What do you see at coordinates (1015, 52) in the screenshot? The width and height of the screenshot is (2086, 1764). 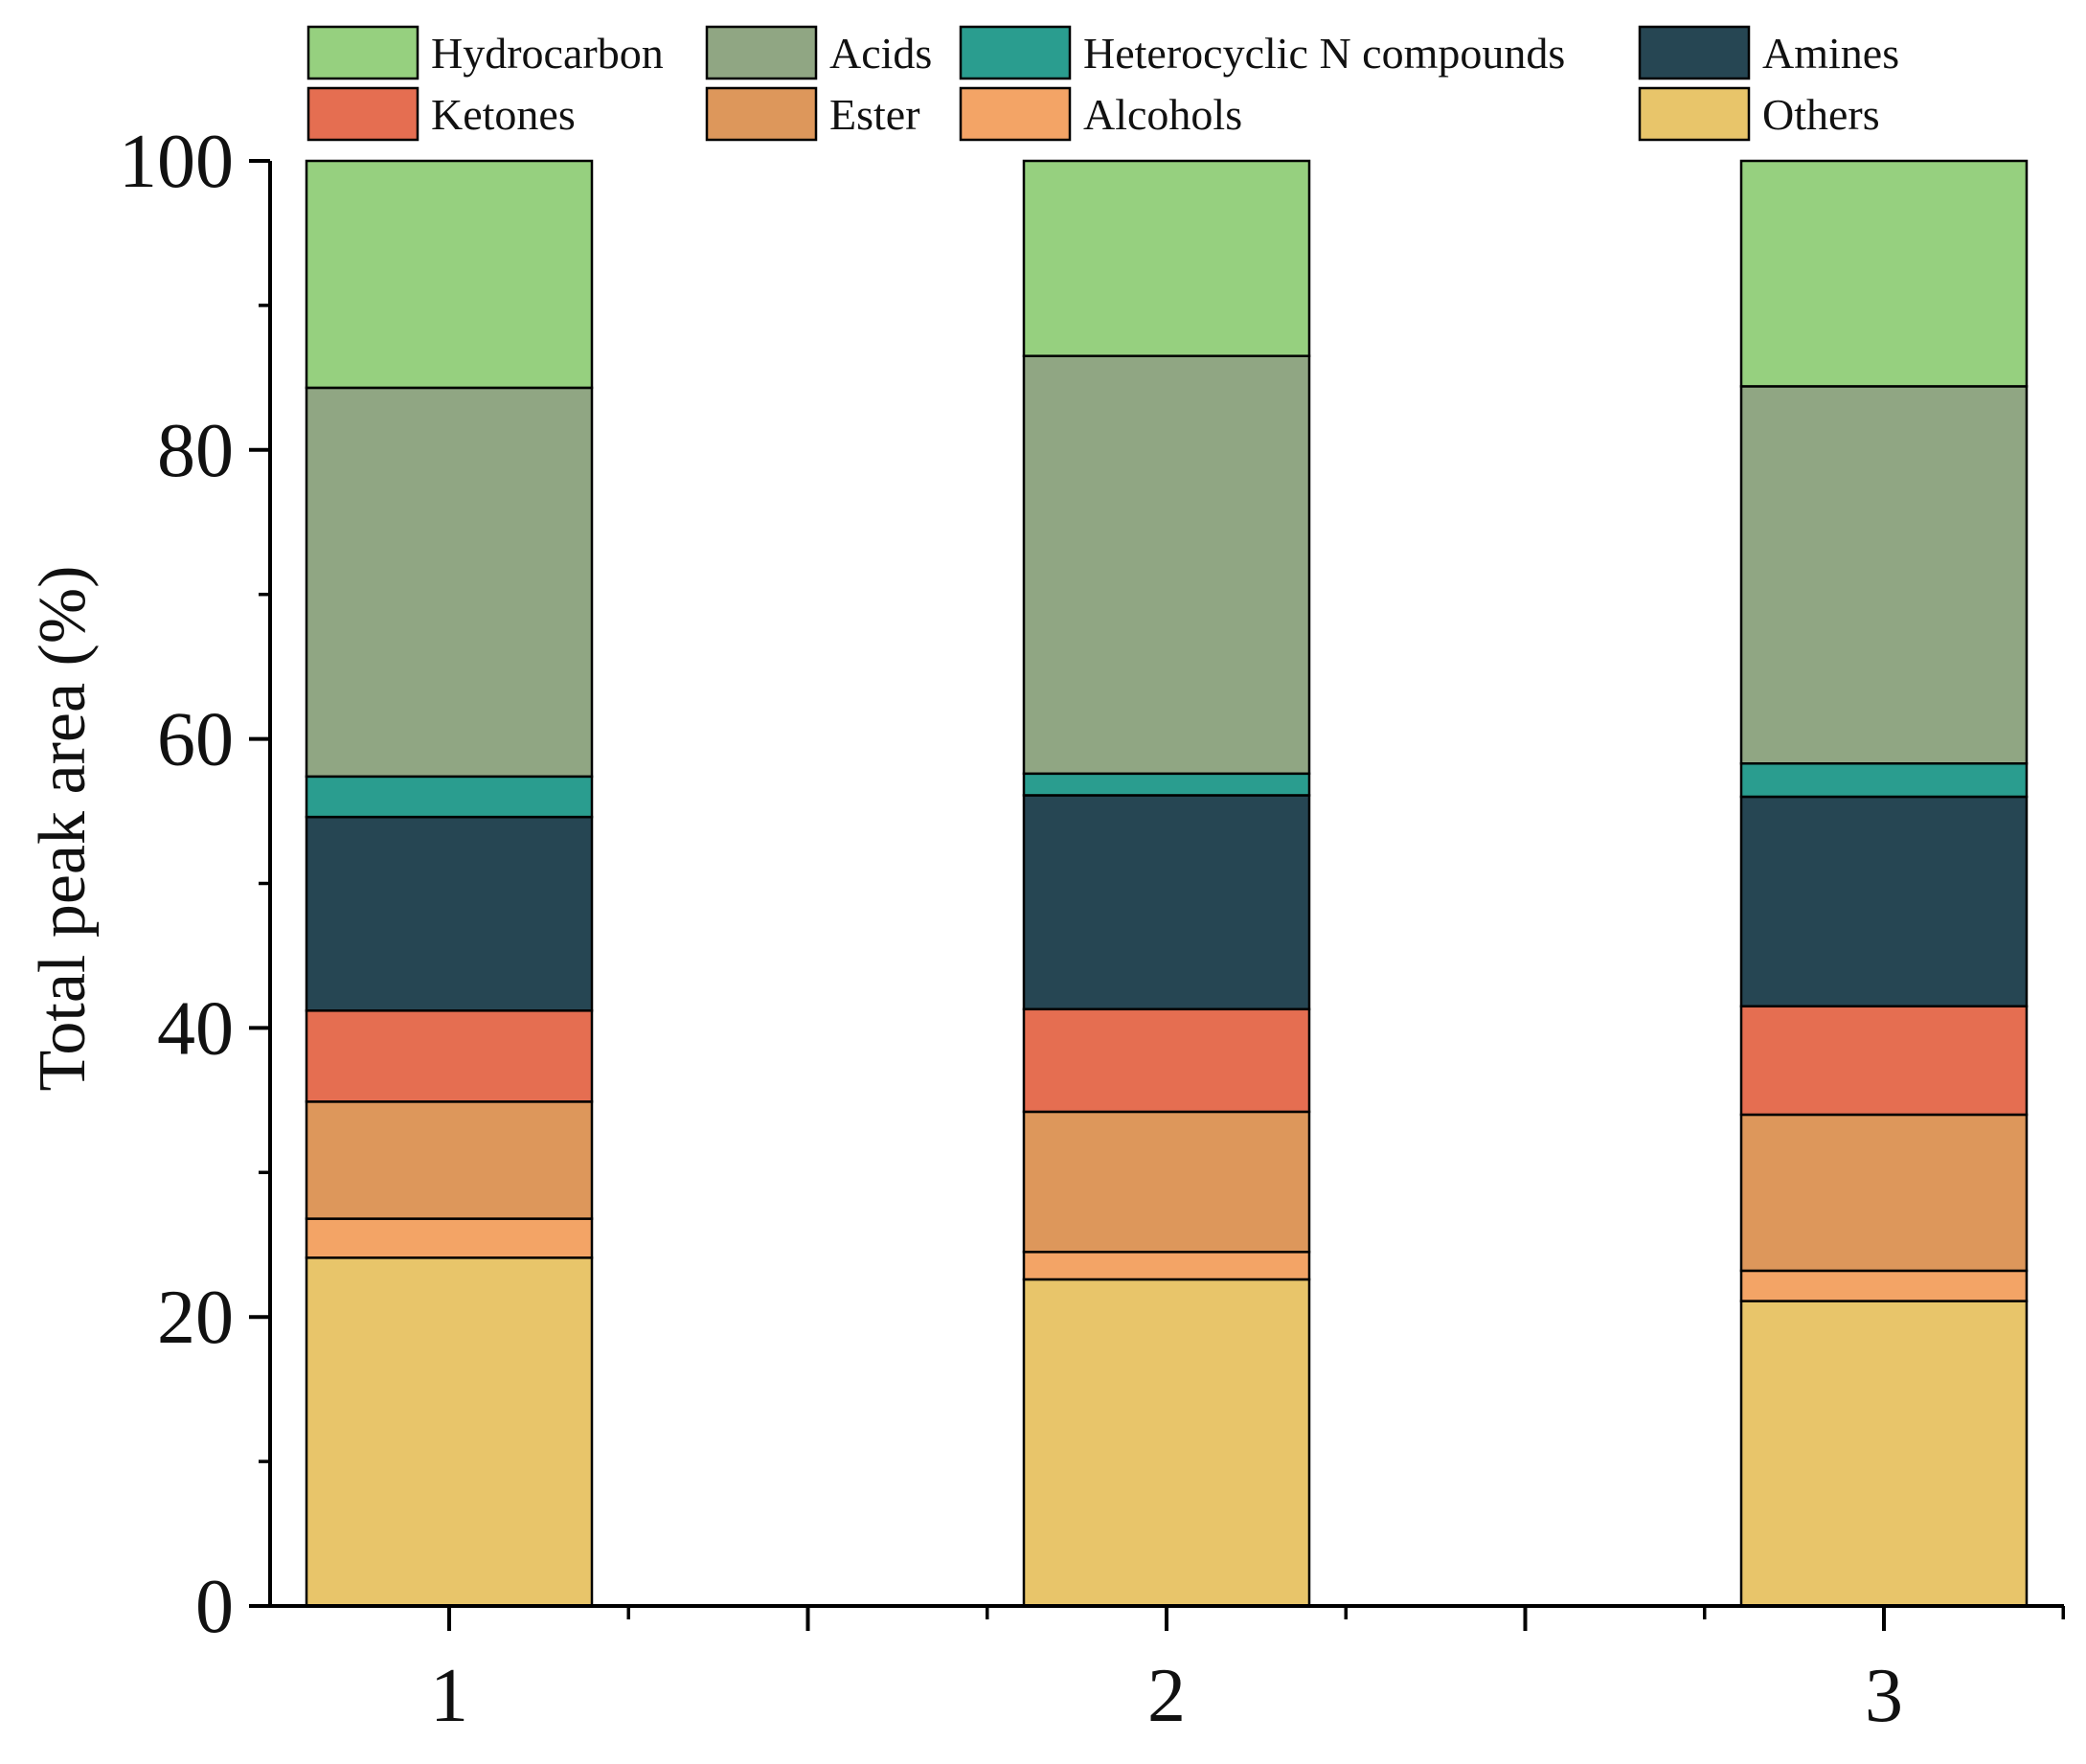 I see `legend-swatch-heterocyclic-n-compounds` at bounding box center [1015, 52].